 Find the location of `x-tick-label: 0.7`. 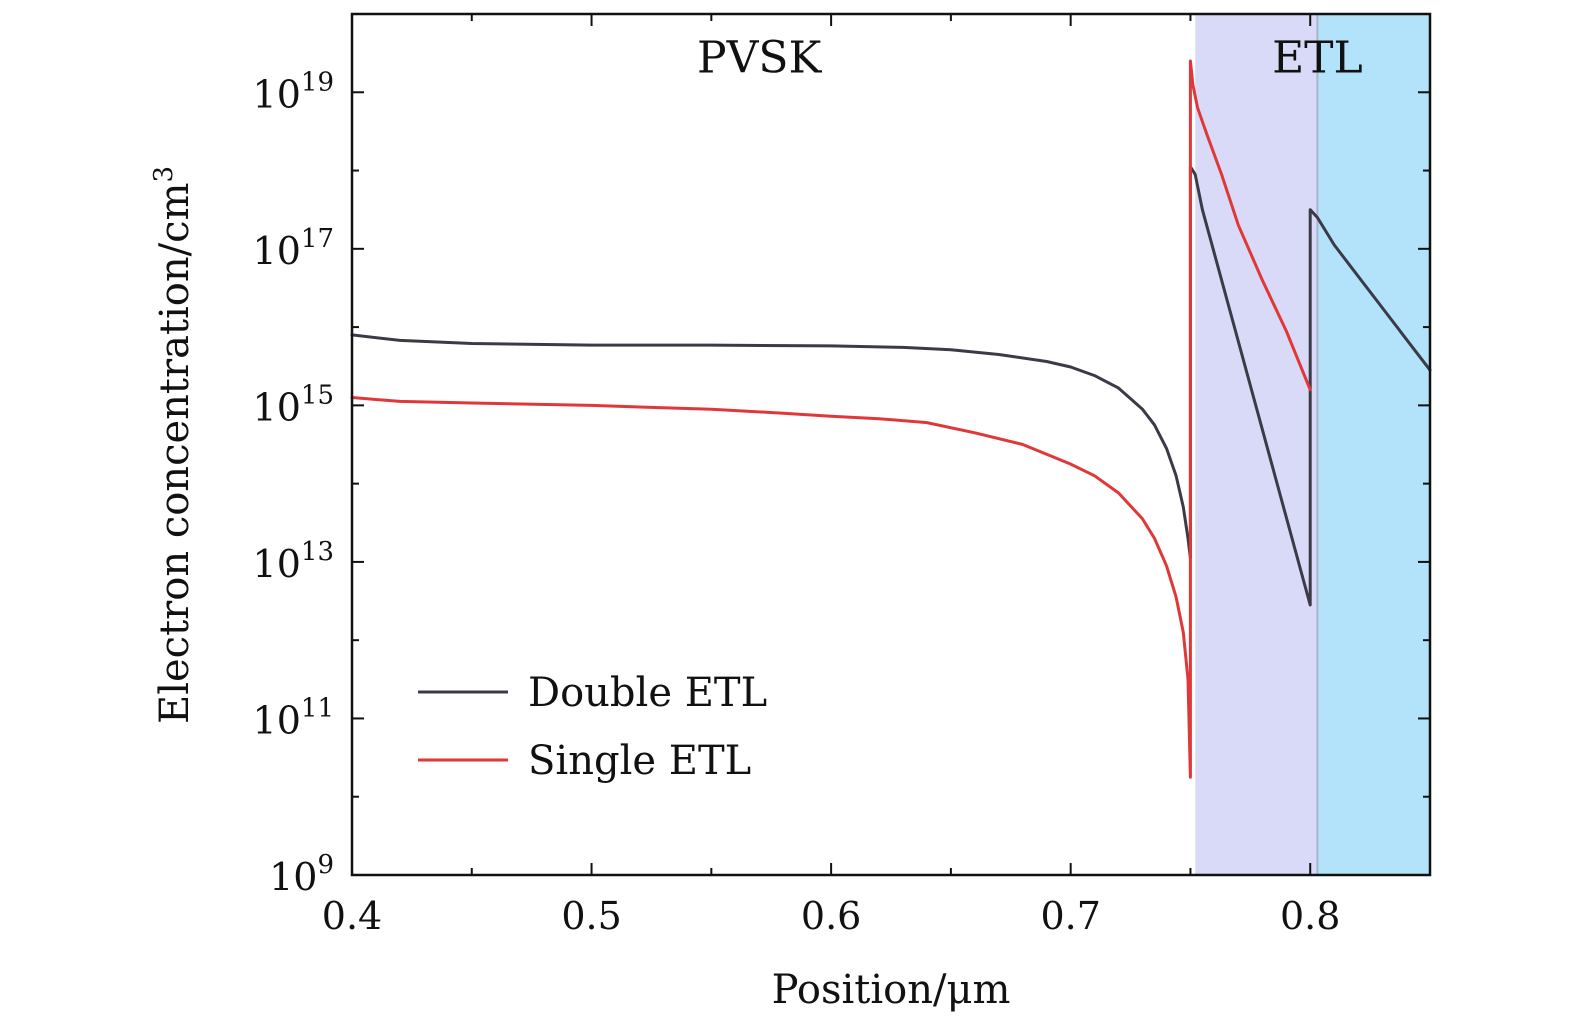

x-tick-label: 0.7 is located at coordinates (1070, 916).